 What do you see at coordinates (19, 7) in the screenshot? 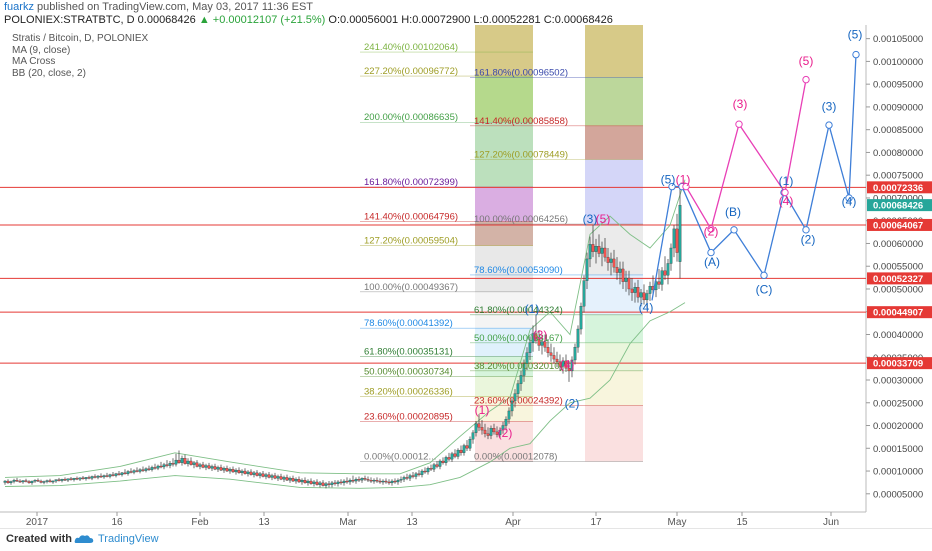
I see `author-link: fuarkz` at bounding box center [19, 7].